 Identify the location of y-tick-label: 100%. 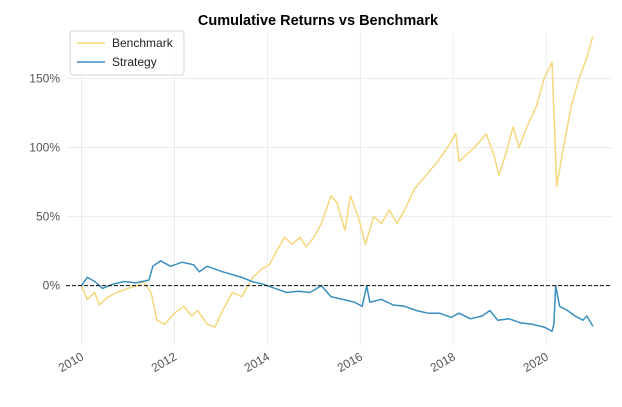
(44, 148).